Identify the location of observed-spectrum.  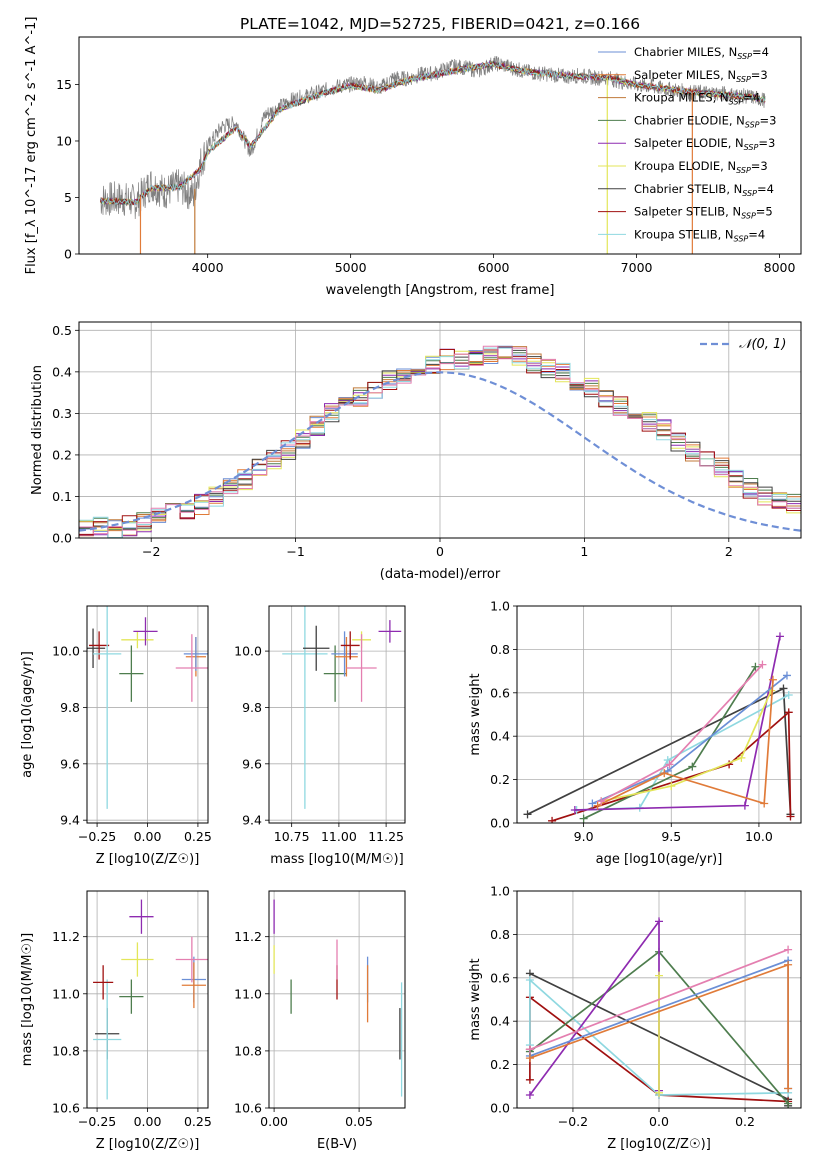
(433, 137).